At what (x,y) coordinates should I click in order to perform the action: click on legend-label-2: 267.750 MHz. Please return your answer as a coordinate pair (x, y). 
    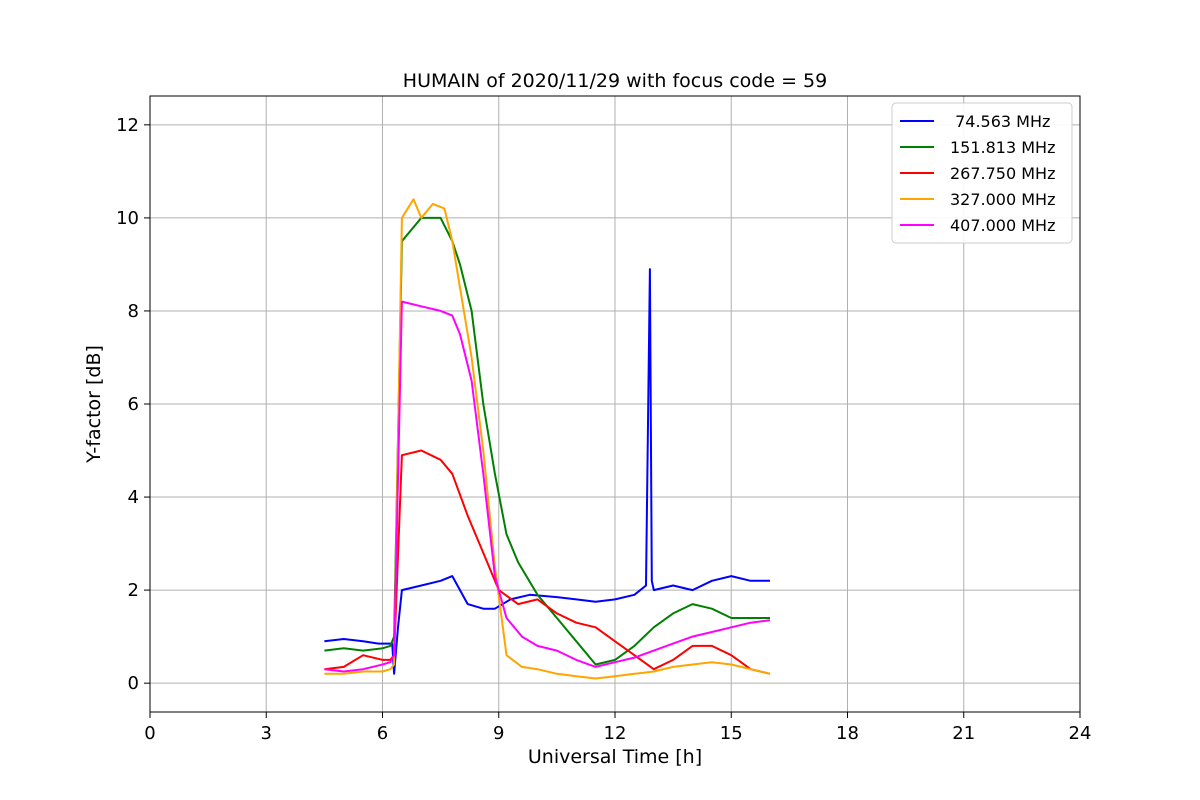
    Looking at the image, I should click on (1002, 173).